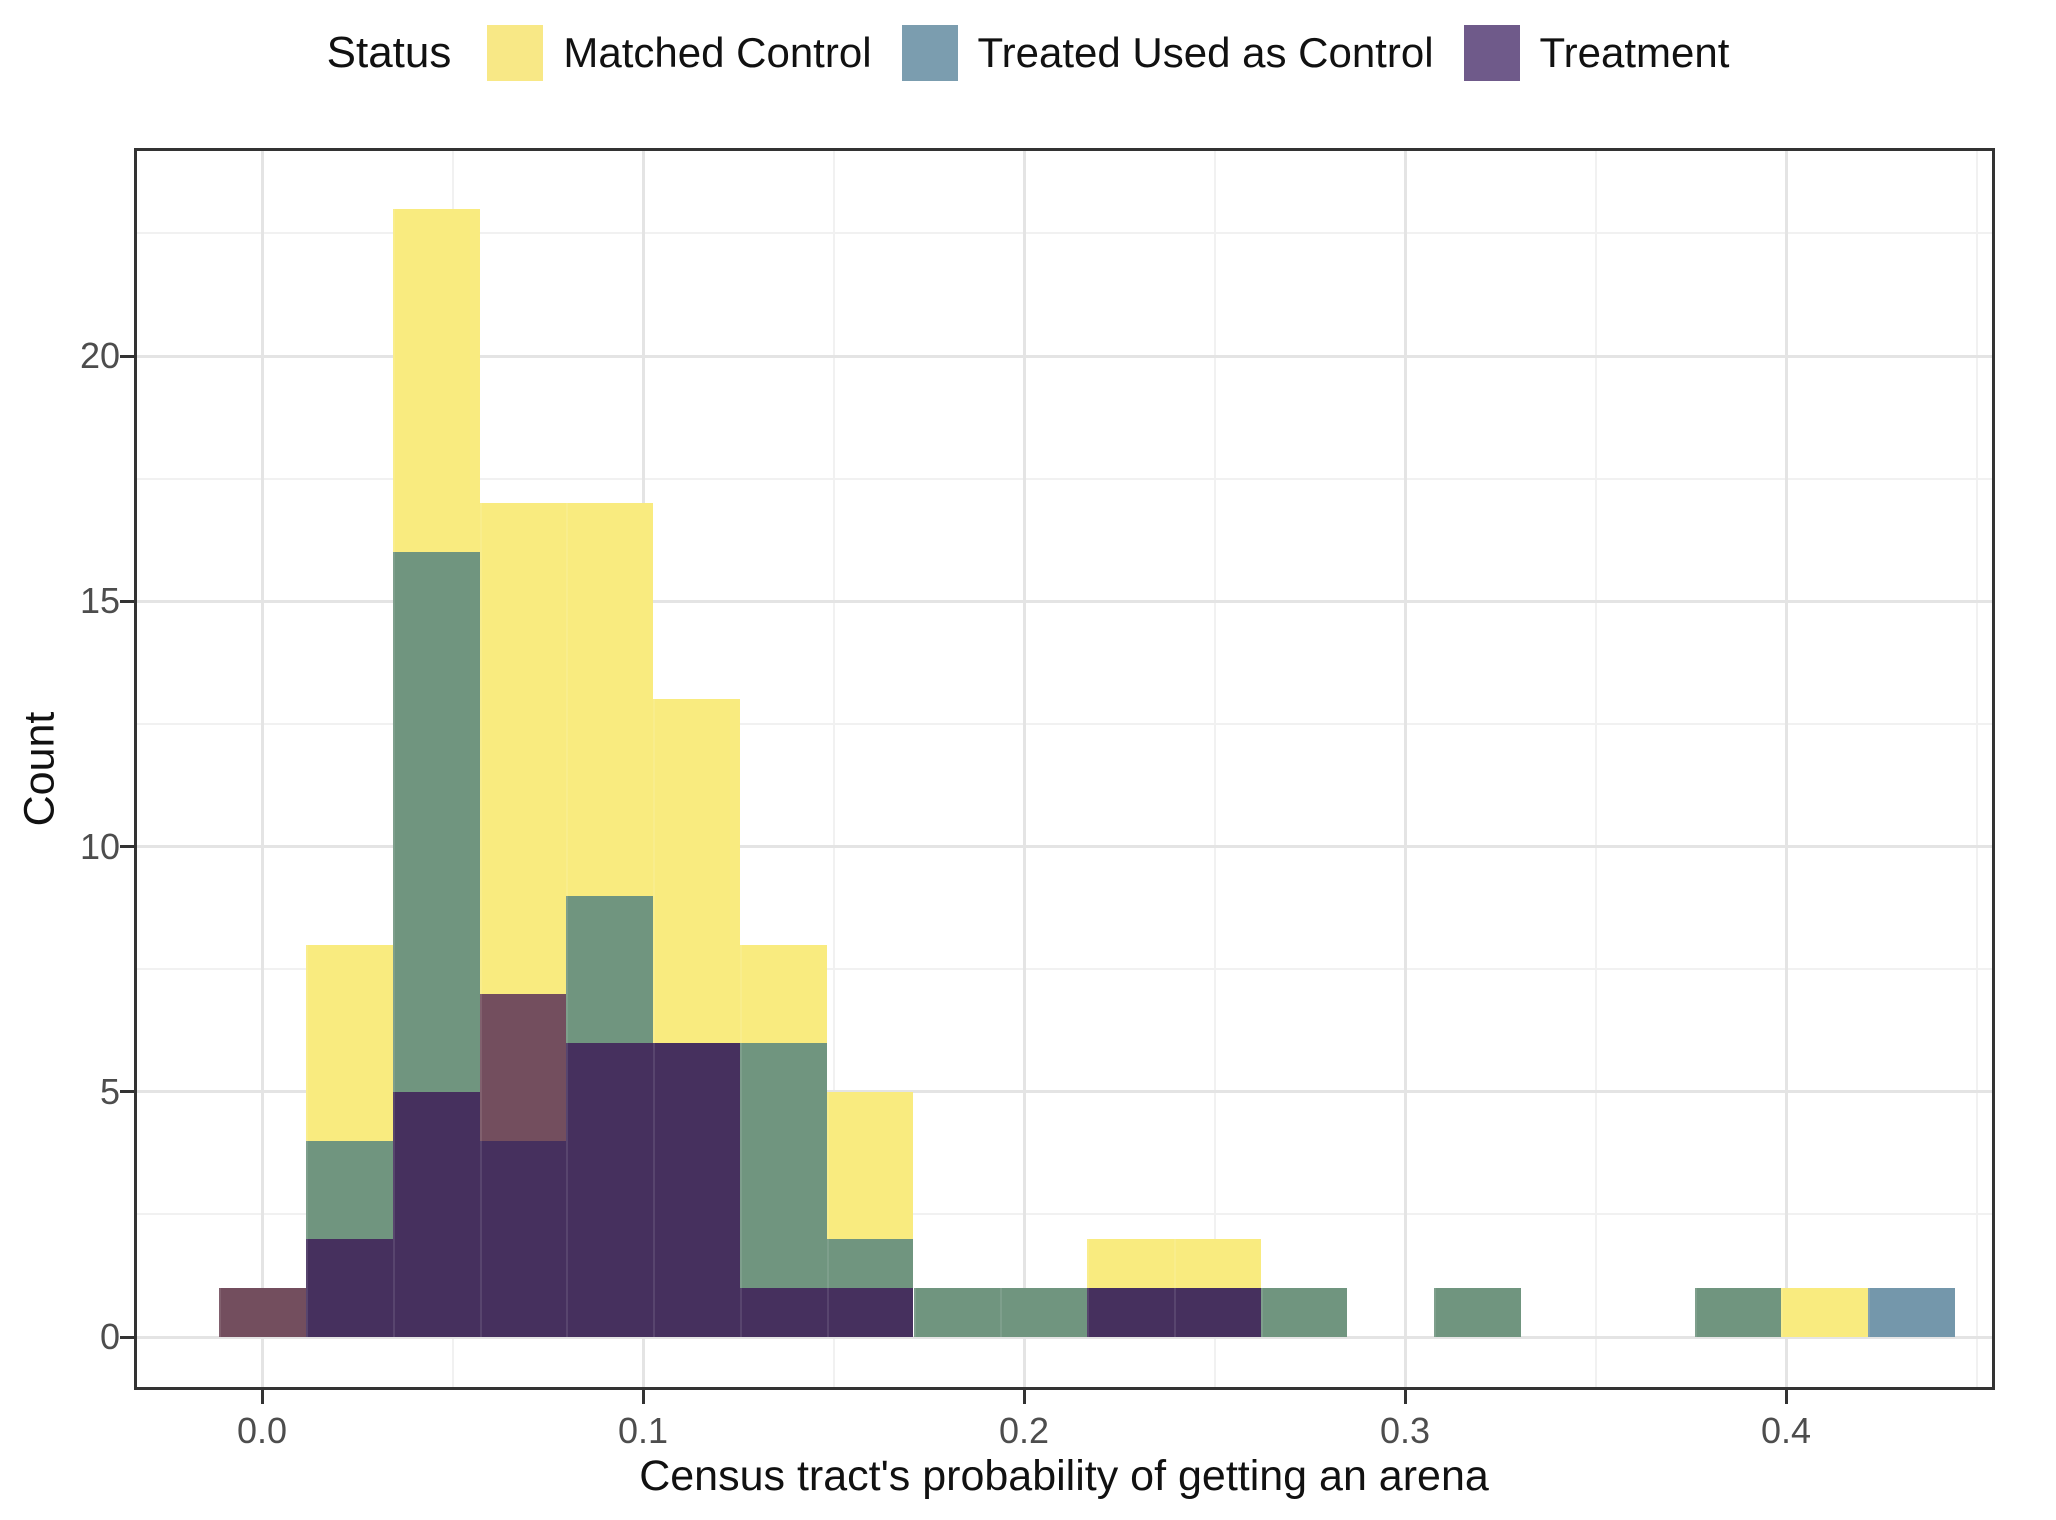 This screenshot has width=2056, height=1520. Describe the element at coordinates (717, 52) in the screenshot. I see `legend-label-matched-control: Matched Control` at that location.